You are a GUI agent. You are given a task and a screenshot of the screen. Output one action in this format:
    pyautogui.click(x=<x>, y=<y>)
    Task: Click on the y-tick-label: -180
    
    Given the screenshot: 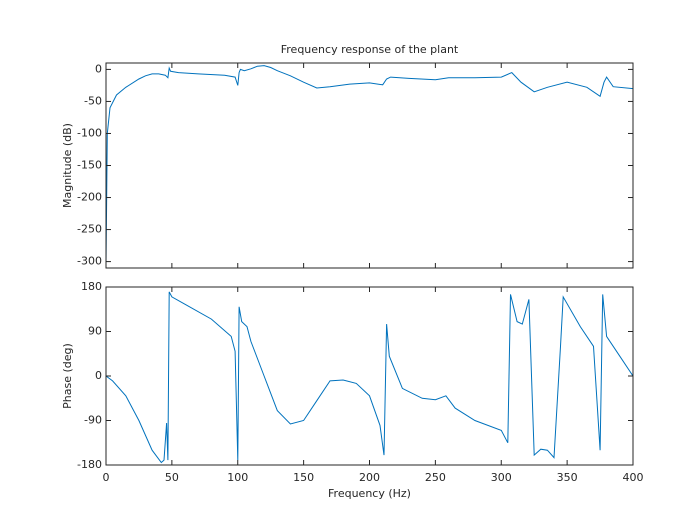 What is the action you would take?
    pyautogui.click(x=89, y=464)
    